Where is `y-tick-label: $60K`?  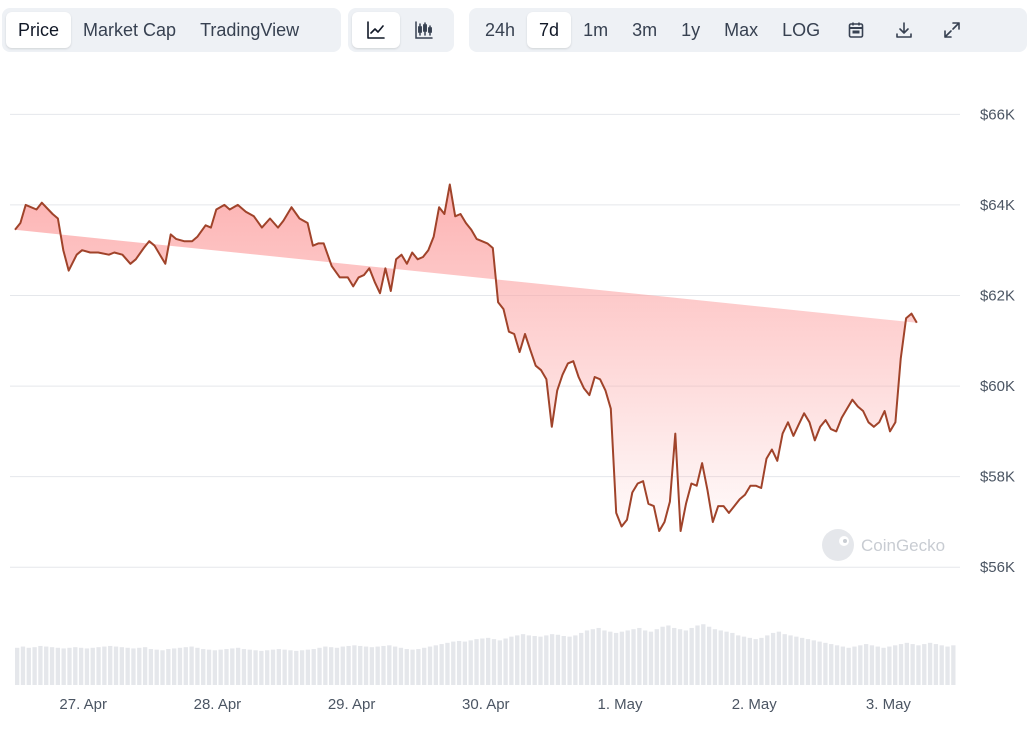
y-tick-label: $60K is located at coordinates (997, 386).